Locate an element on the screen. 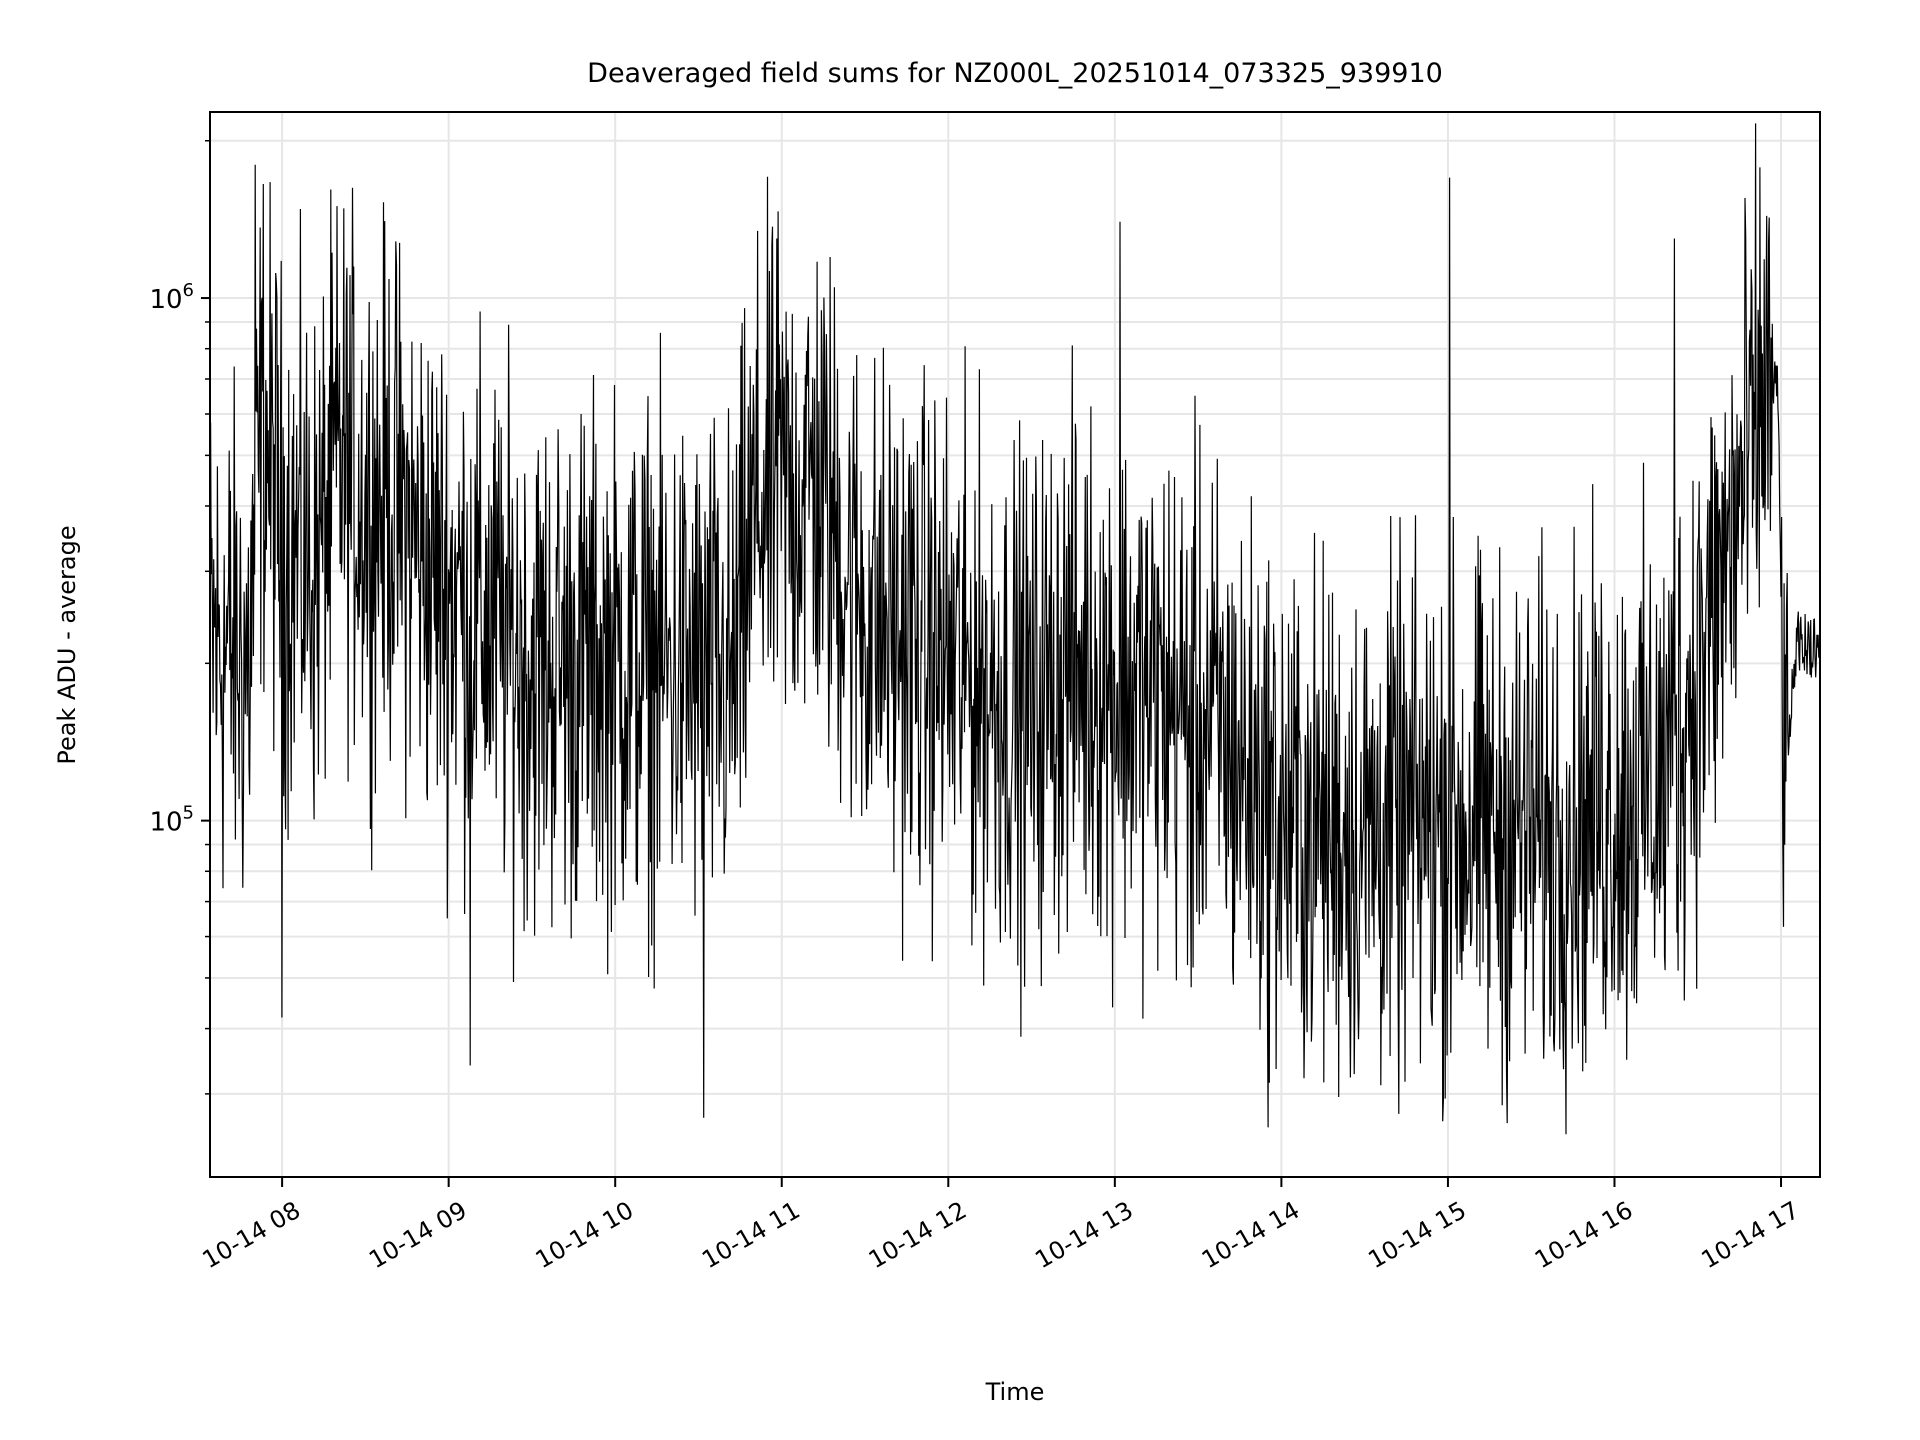 This screenshot has width=1920, height=1440. y-axis: 10⁵ 10⁶ is located at coordinates (179, 617).